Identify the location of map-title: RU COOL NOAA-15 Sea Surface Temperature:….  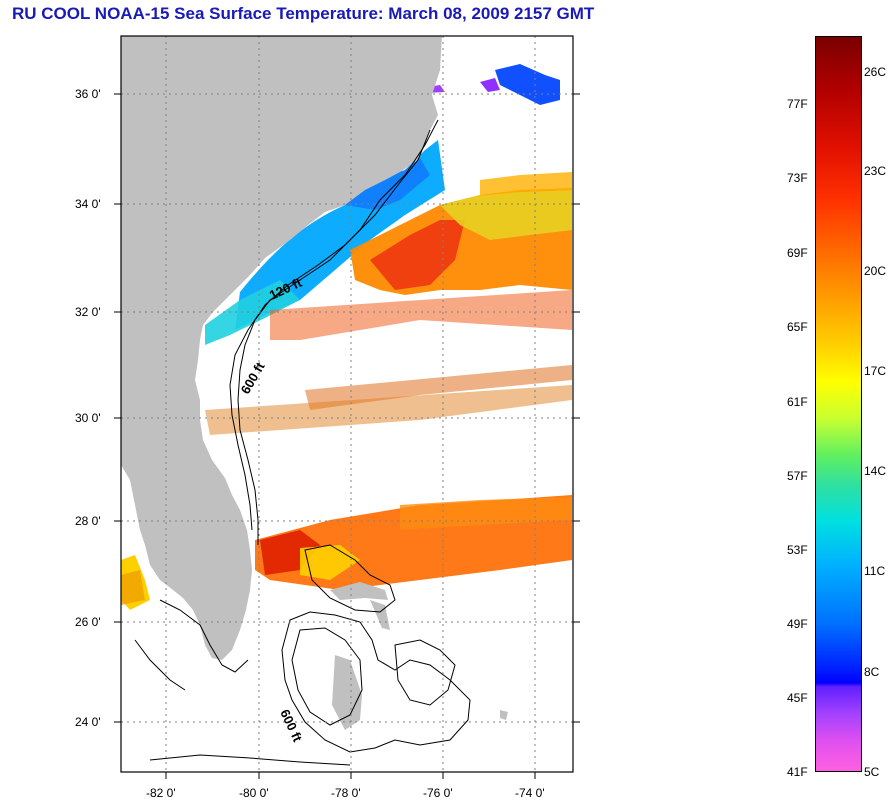
(303, 13).